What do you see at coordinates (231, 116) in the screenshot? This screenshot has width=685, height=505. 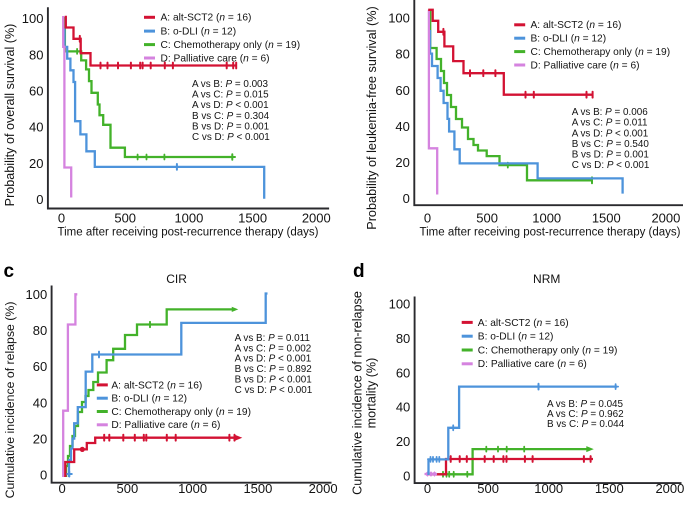 I see `svg-text: B vs C: P = 0.304` at bounding box center [231, 116].